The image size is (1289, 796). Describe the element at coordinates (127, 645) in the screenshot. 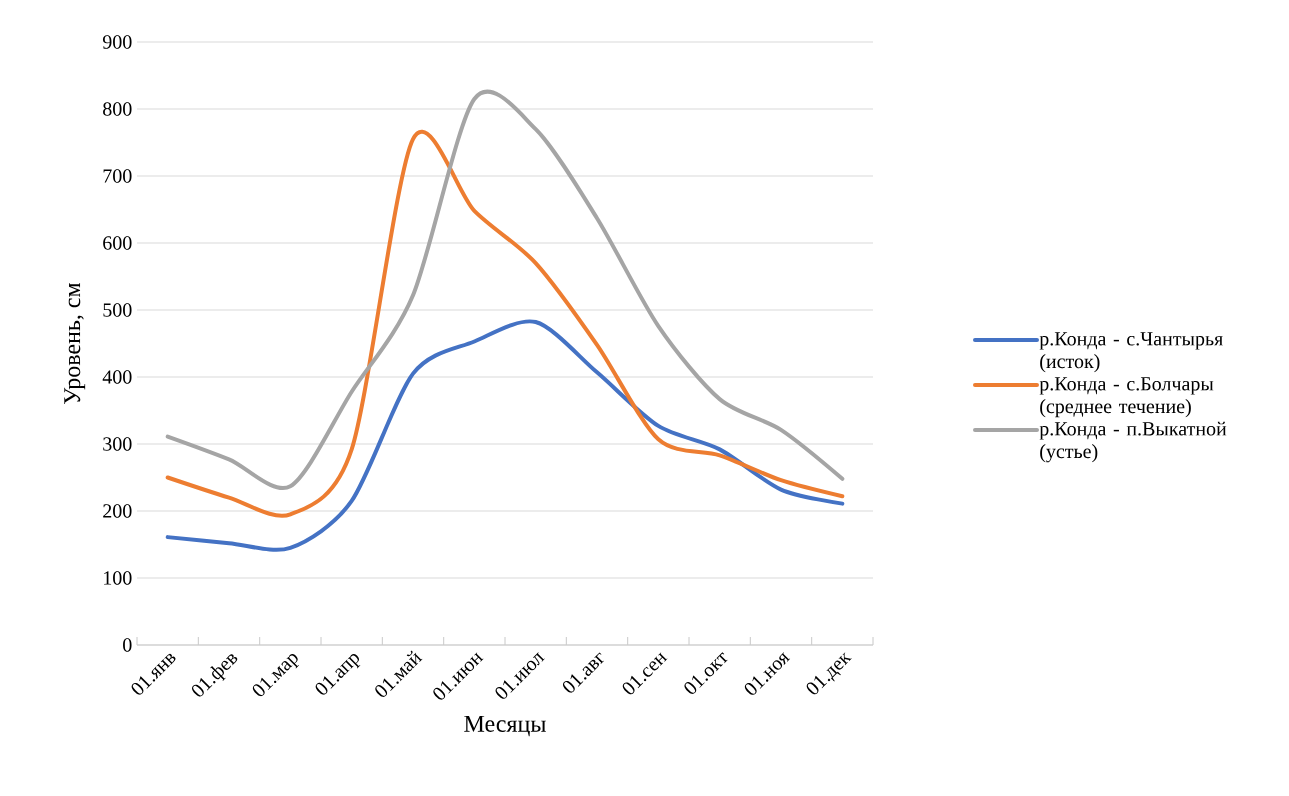

I see `y-tick-label: 0` at that location.